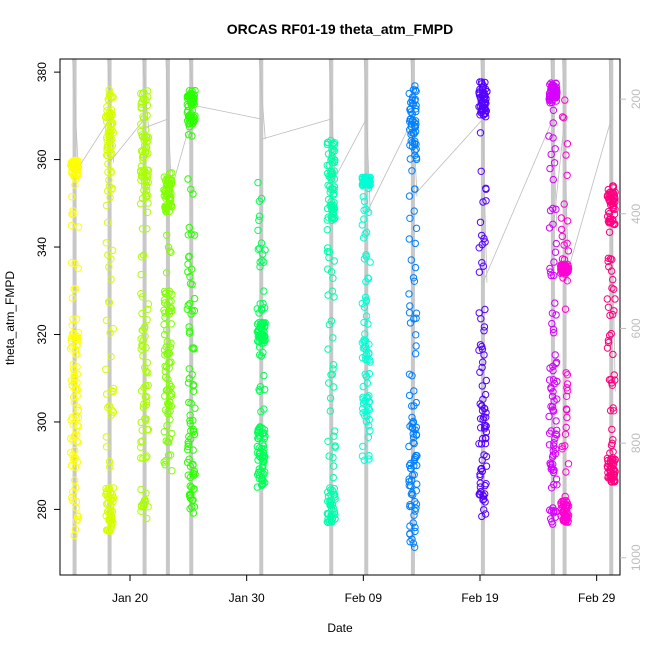 The image size is (650, 650). What do you see at coordinates (42, 247) in the screenshot?
I see `y-tick-label: 340` at bounding box center [42, 247].